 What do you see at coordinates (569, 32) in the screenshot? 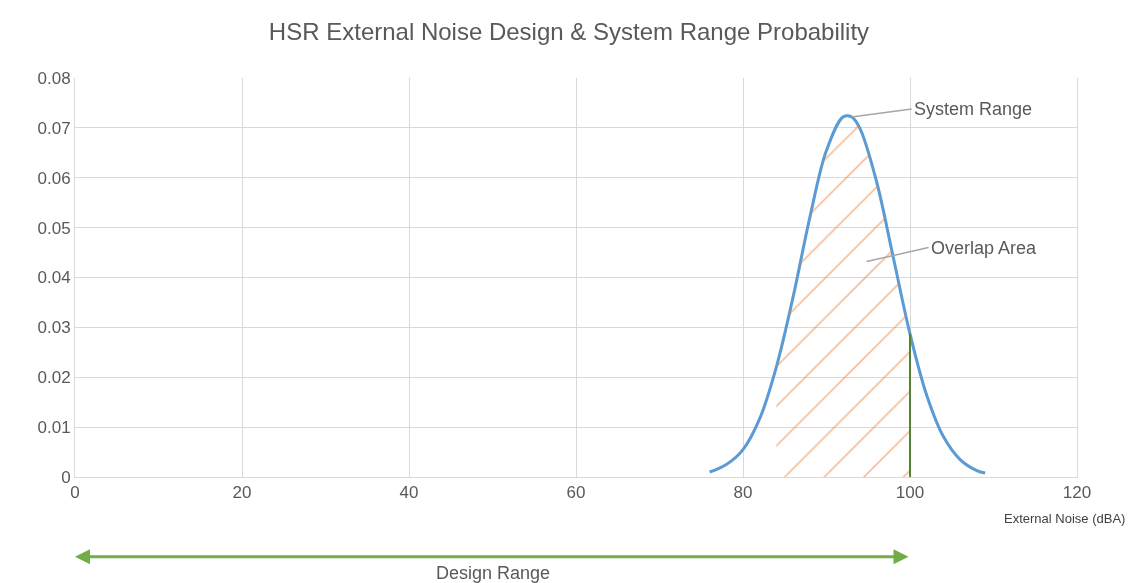
I see `chart-title: HSR External Noise Design & System Range Probability` at bounding box center [569, 32].